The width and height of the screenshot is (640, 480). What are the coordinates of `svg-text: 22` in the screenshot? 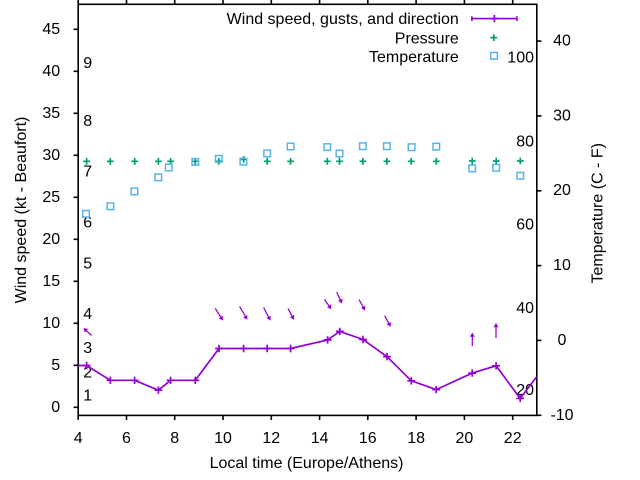 It's located at (513, 438).